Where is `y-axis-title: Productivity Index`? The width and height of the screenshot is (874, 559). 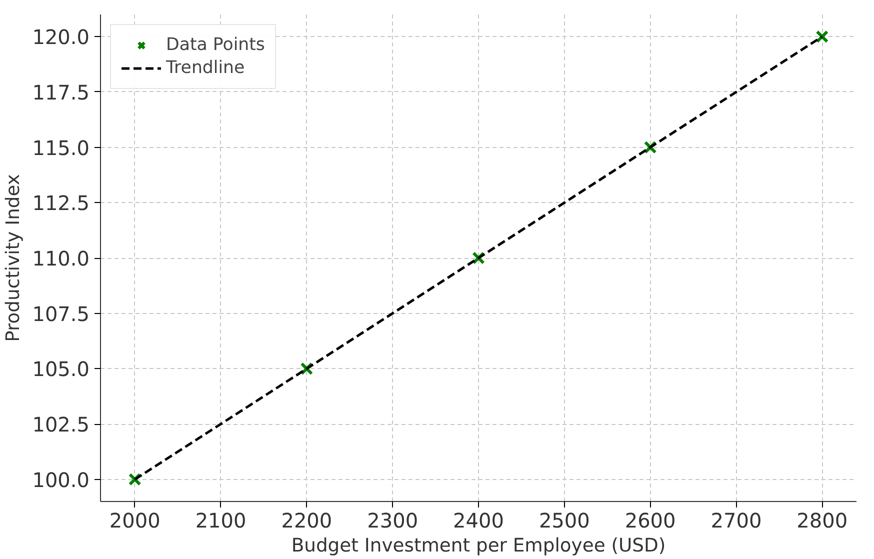 y-axis-title: Productivity Index is located at coordinates (13, 258).